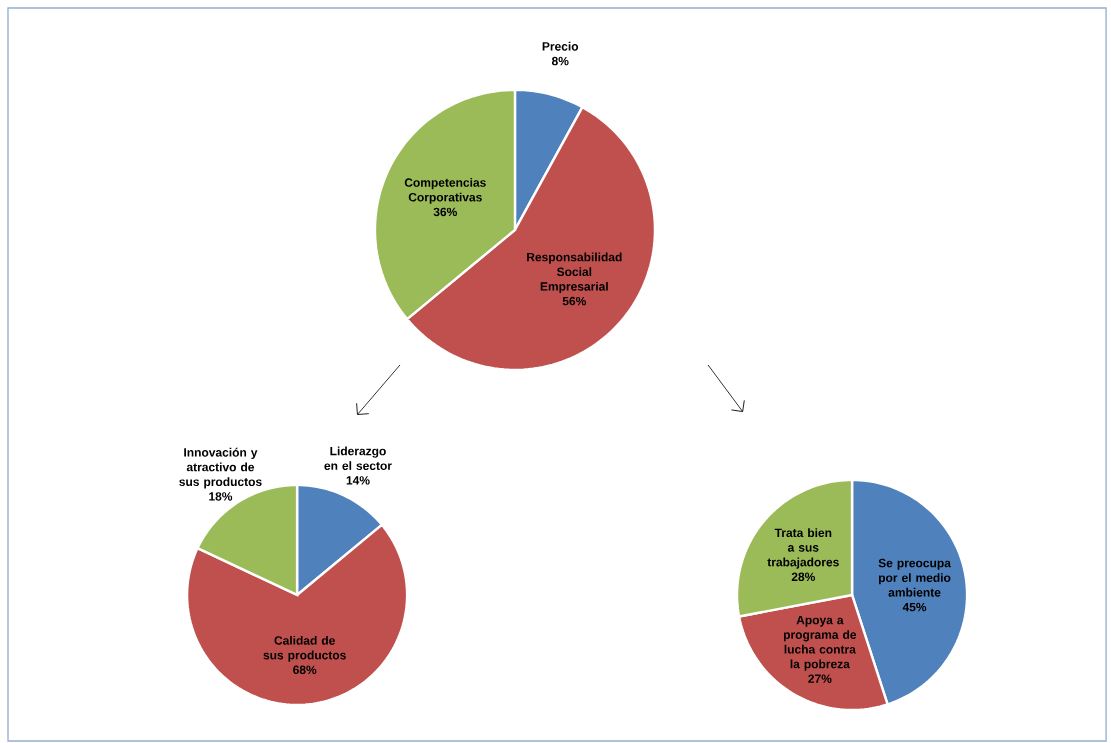 The width and height of the screenshot is (1111, 743). I want to click on slice-label: Apoya a programa de lucha contra la pobreza, so click(820, 643).